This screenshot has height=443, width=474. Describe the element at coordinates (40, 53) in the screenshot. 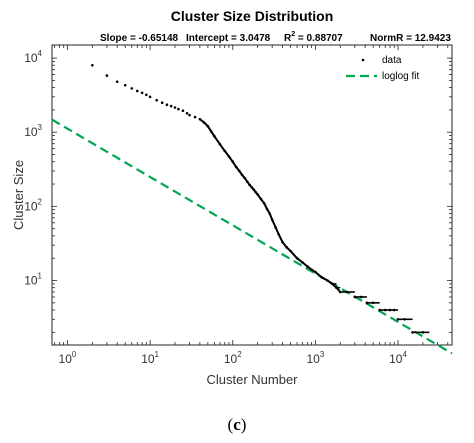

I see `y-tick-exponent: 4` at that location.